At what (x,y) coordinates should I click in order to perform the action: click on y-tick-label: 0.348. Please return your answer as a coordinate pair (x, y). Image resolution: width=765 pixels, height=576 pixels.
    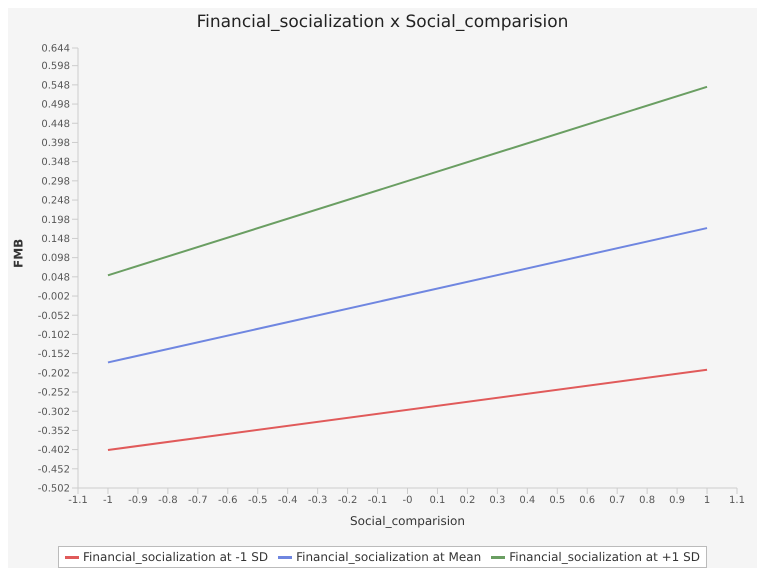
    Looking at the image, I should click on (55, 162).